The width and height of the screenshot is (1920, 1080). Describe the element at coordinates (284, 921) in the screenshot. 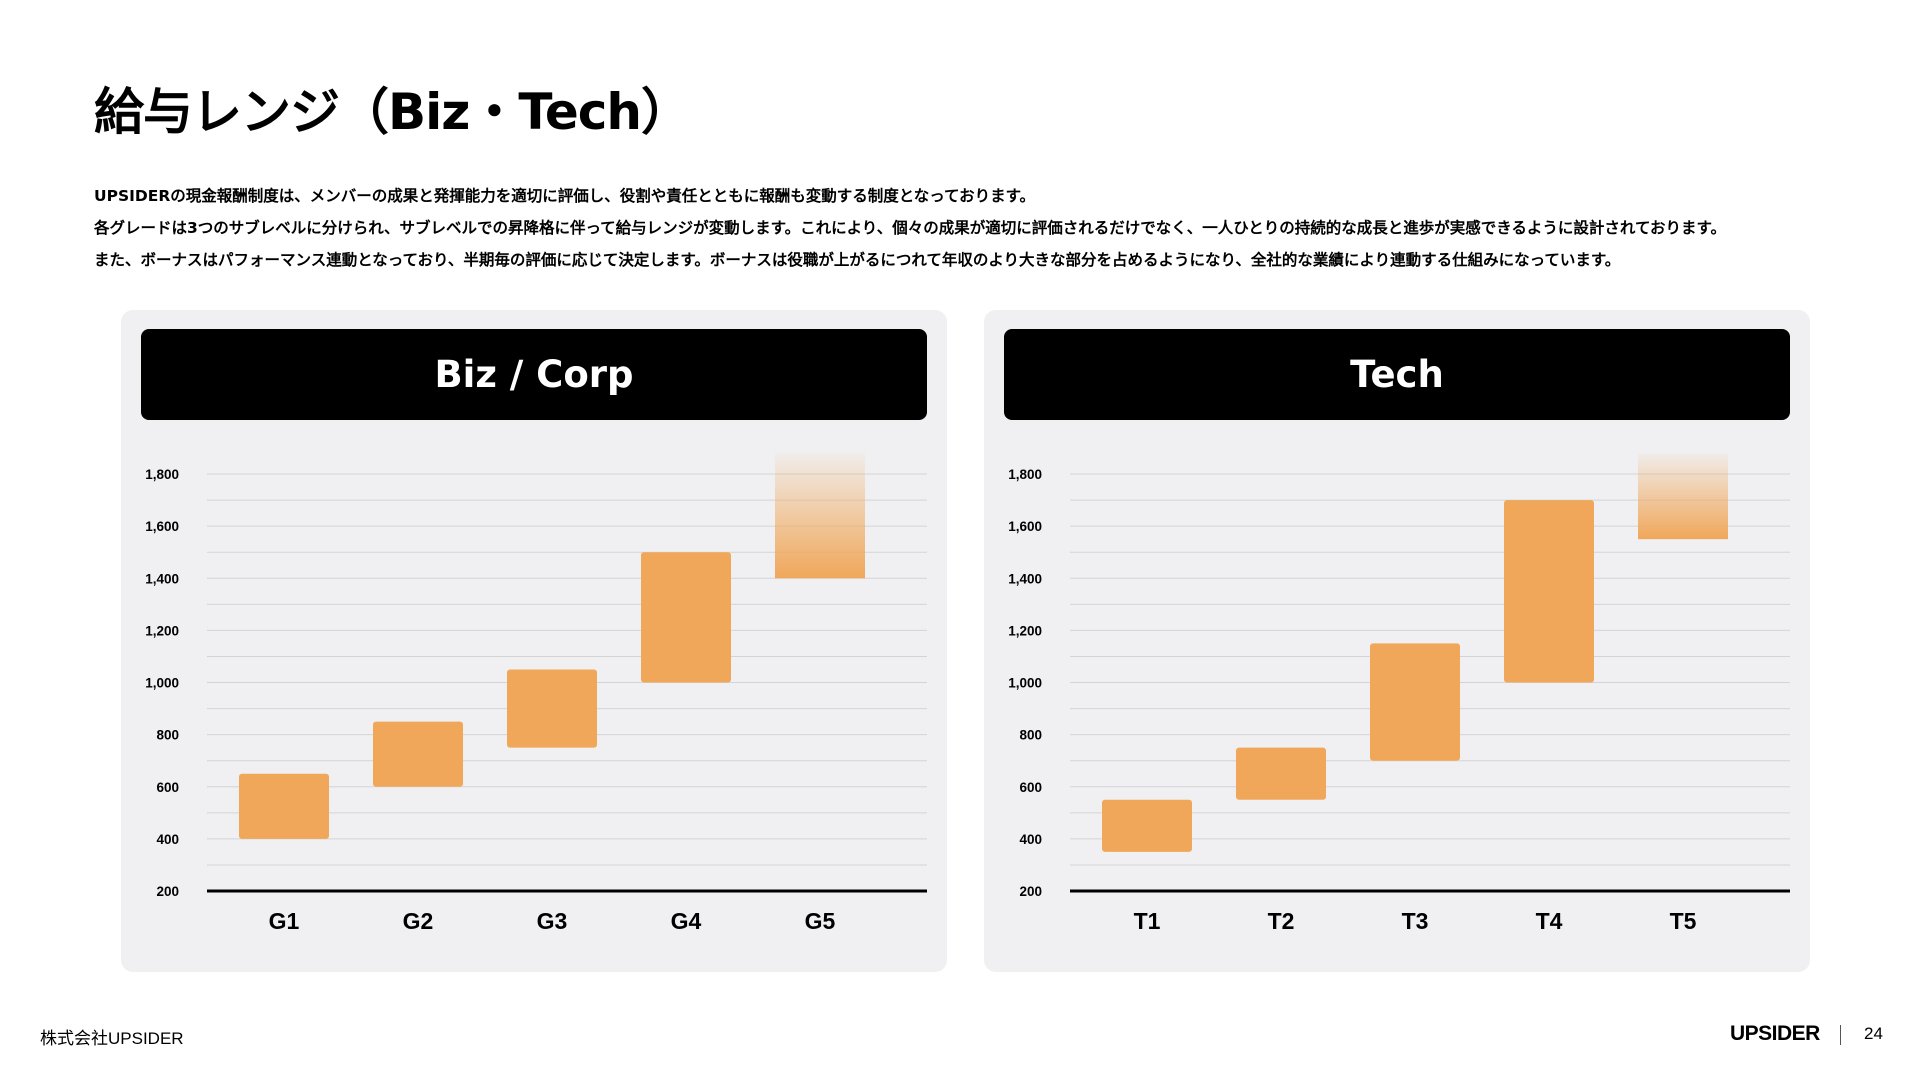

I see `x-category-label: G1` at that location.